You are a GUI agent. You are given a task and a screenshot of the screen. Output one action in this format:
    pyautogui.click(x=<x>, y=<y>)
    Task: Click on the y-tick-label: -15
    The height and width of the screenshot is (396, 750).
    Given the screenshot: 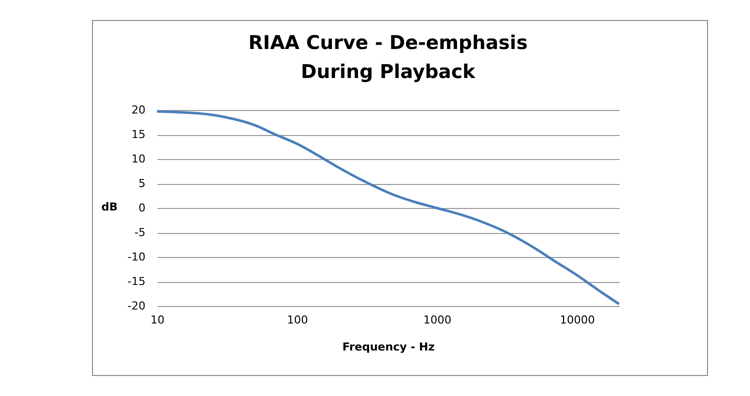 What is the action you would take?
    pyautogui.click(x=137, y=281)
    